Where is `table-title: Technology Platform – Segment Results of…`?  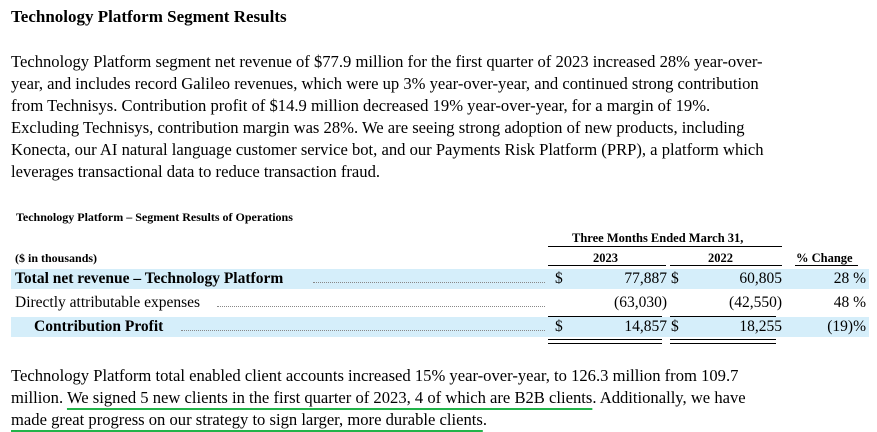
table-title: Technology Platform – Segment Results of… is located at coordinates (154, 217).